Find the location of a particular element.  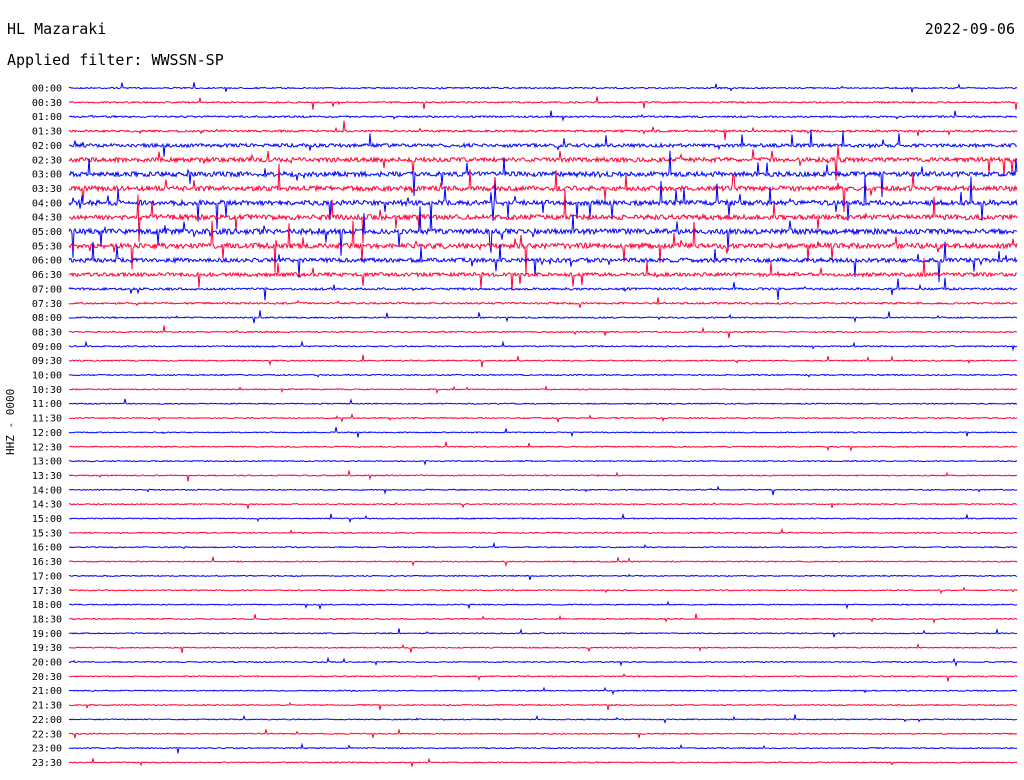

row-label: 05:30 is located at coordinates (47, 246).